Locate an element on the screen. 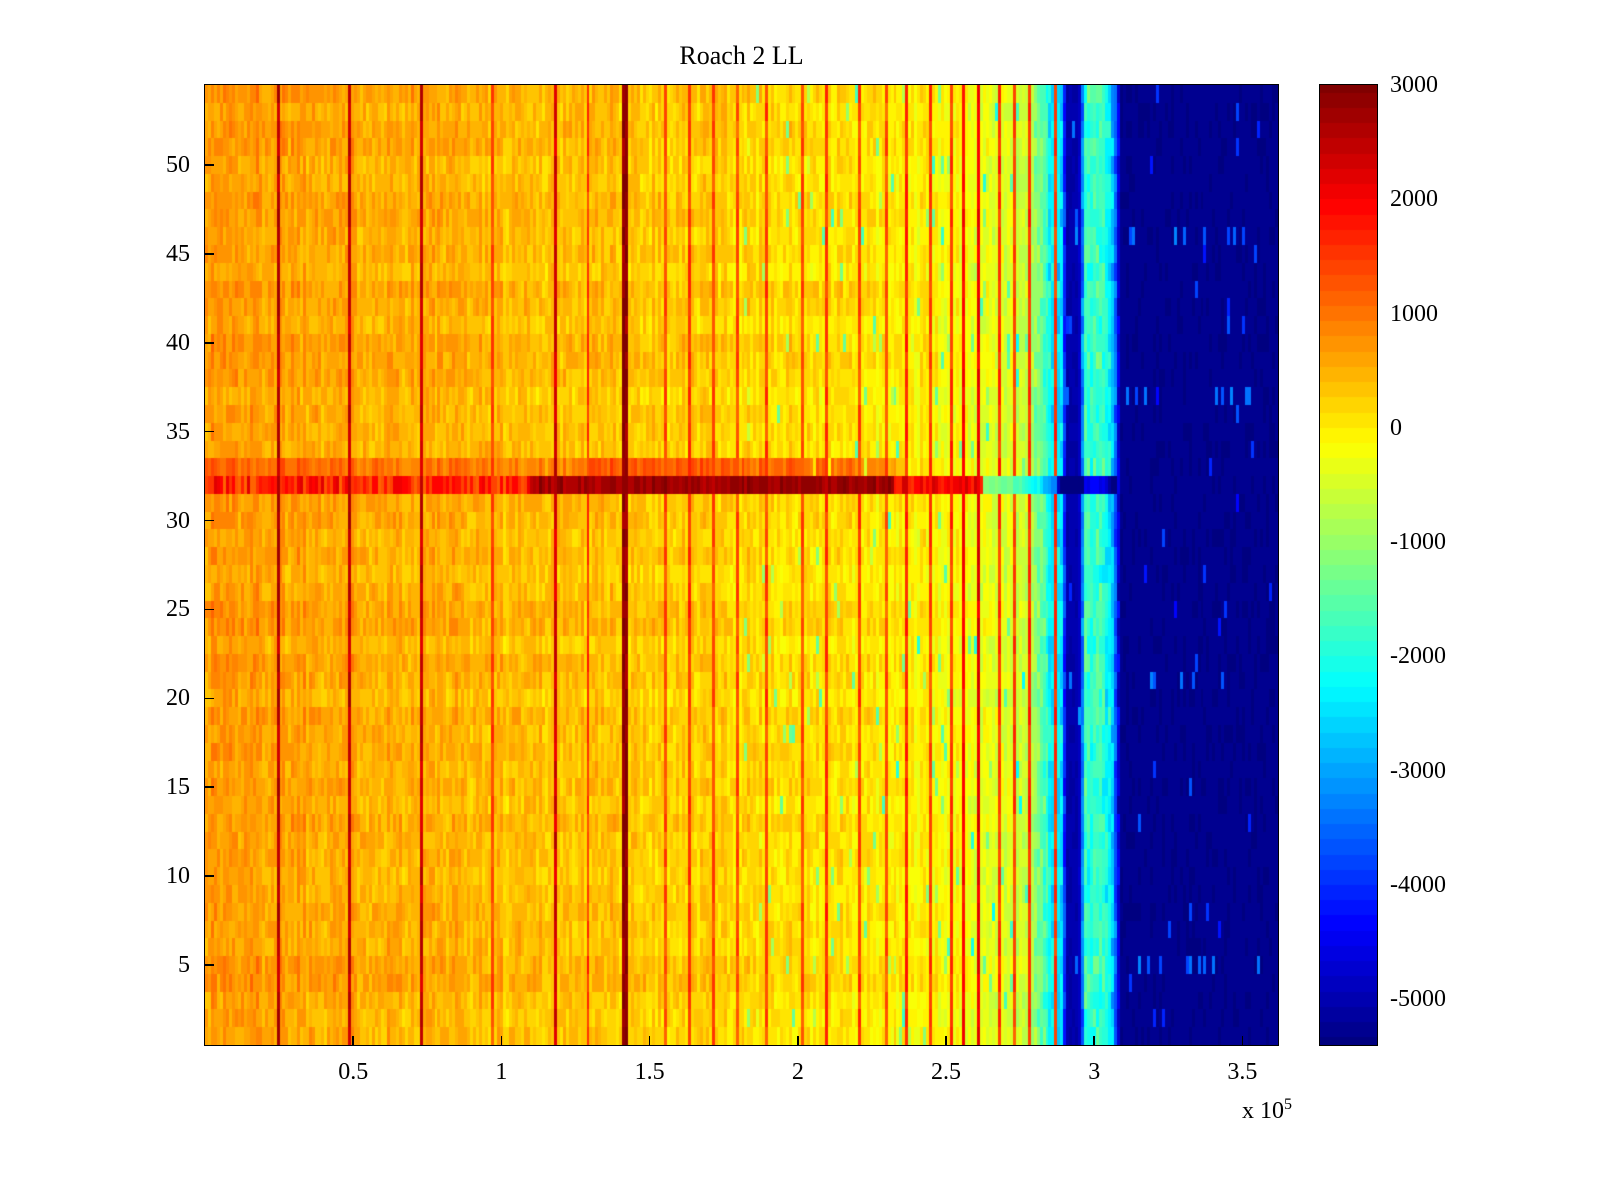 The width and height of the screenshot is (1600, 1200). y-tick-label: 45 is located at coordinates (178, 253).